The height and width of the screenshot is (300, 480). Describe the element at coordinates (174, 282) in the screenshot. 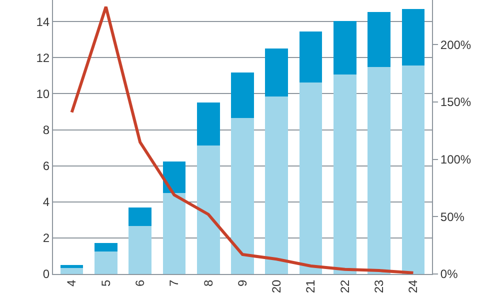

I see `x-tick-label: 7` at that location.